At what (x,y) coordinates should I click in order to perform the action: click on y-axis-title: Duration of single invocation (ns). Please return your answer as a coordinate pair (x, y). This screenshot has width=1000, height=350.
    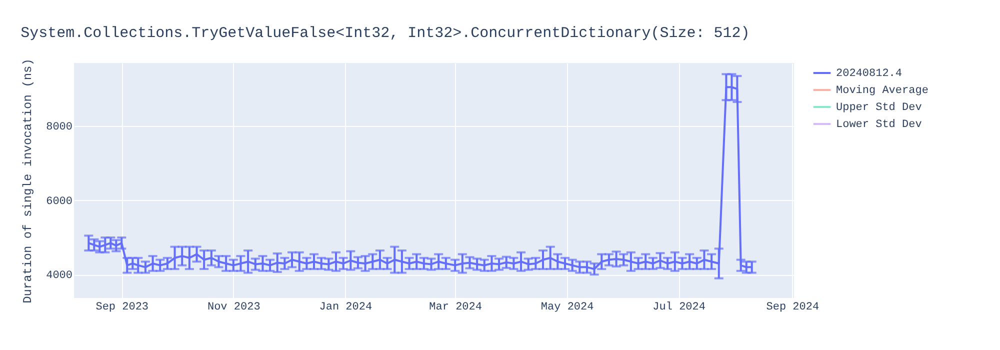
    Looking at the image, I should click on (28, 181).